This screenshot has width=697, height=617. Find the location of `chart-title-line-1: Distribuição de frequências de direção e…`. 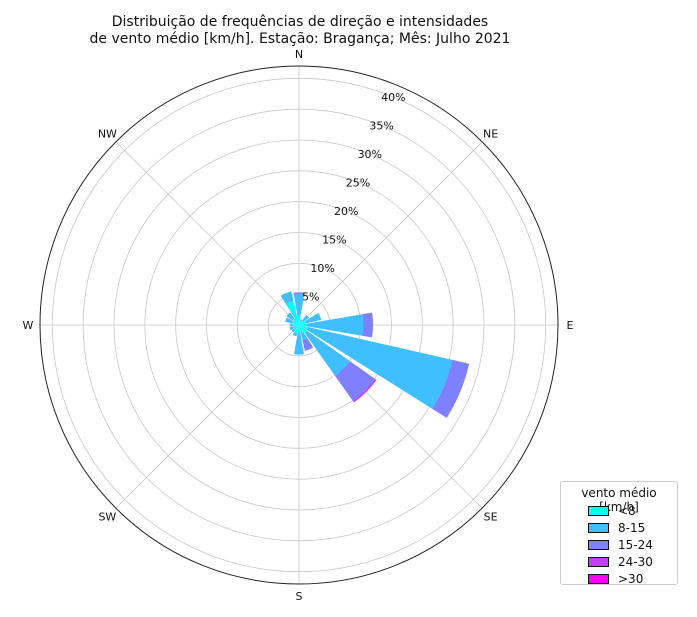

chart-title-line-1: Distribuição de frequências de direção e… is located at coordinates (300, 22).